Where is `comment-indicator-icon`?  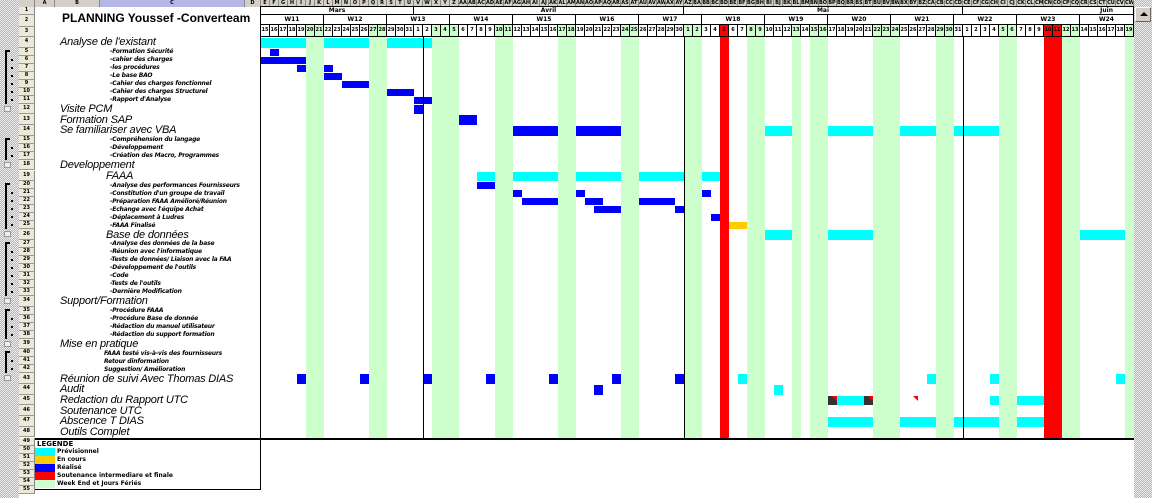 comment-indicator-icon is located at coordinates (834, 398).